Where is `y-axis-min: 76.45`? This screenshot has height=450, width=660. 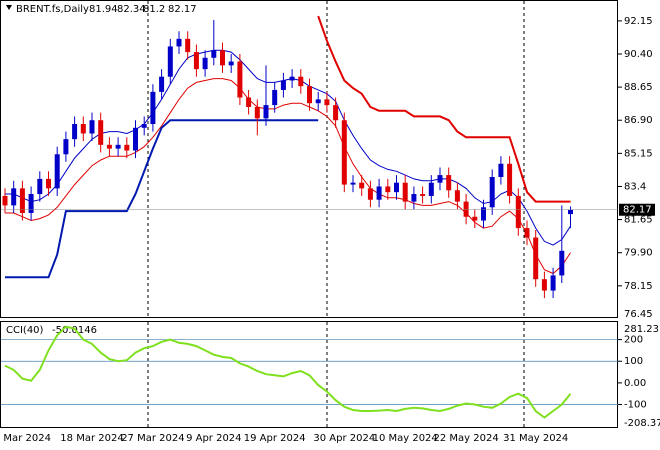 y-axis-min: 76.45 is located at coordinates (638, 314).